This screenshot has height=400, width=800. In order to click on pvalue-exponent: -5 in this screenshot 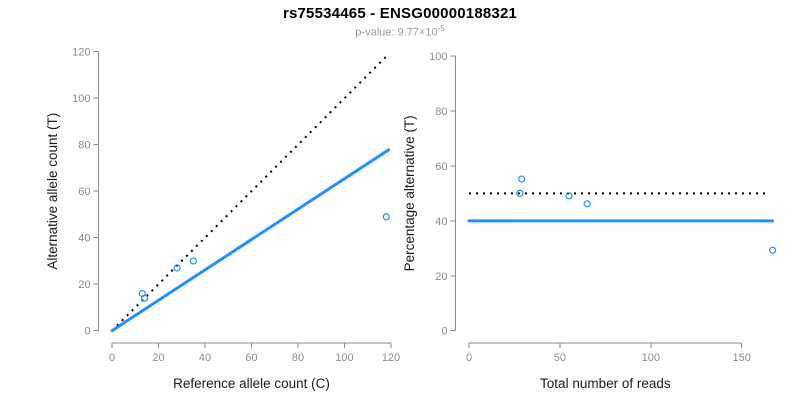, I will do `click(441, 28)`.